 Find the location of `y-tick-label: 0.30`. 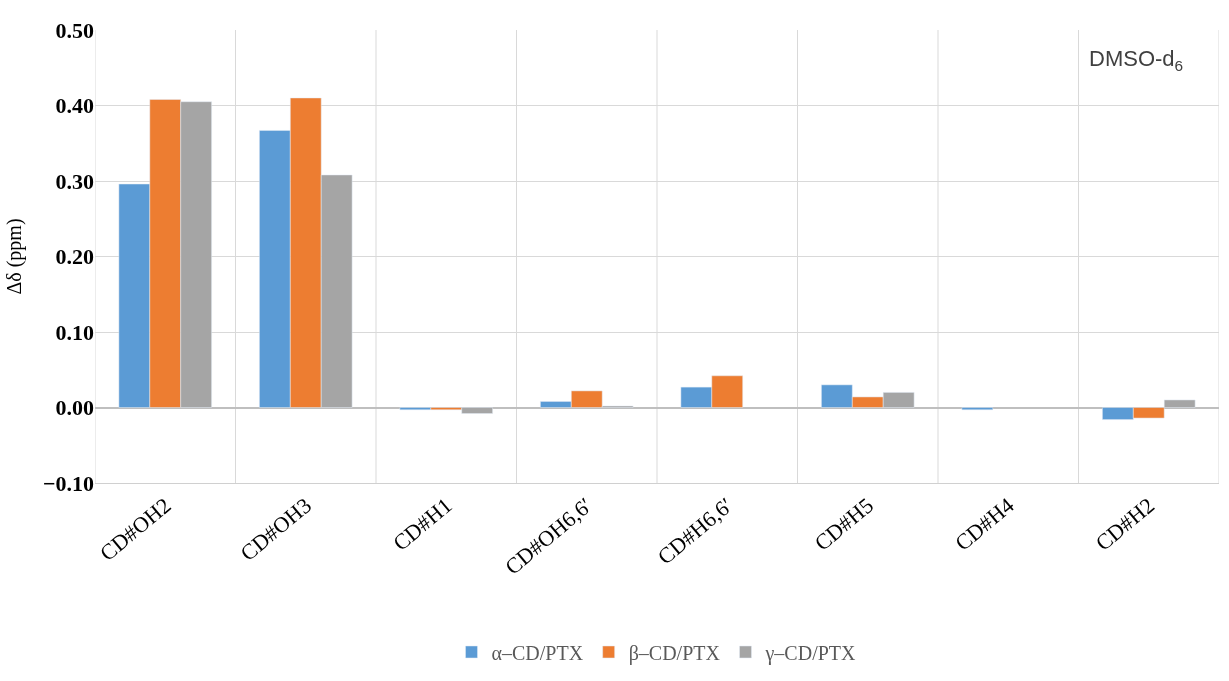

y-tick-label: 0.30 is located at coordinates (74, 181).